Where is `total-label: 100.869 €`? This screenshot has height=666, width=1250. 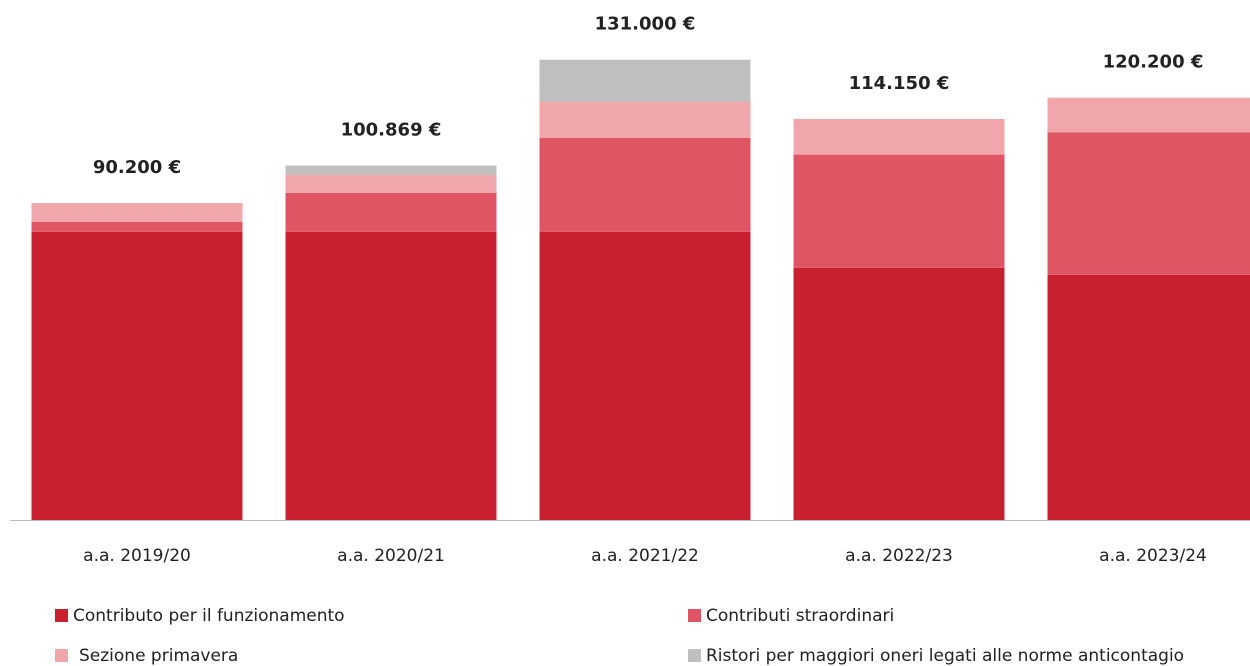 total-label: 100.869 € is located at coordinates (391, 130).